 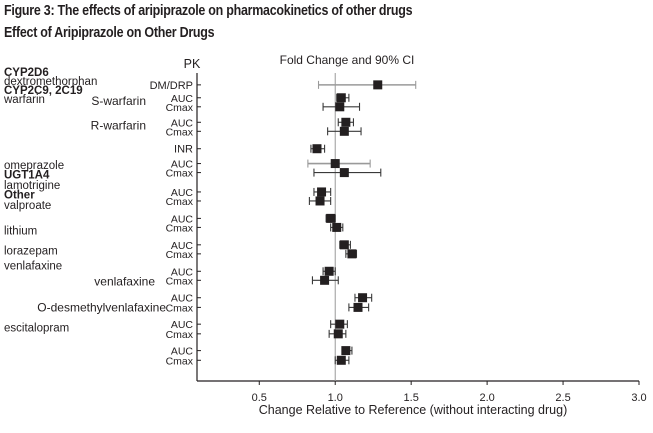 I want to click on drug-label: valproate, so click(x=27, y=206).